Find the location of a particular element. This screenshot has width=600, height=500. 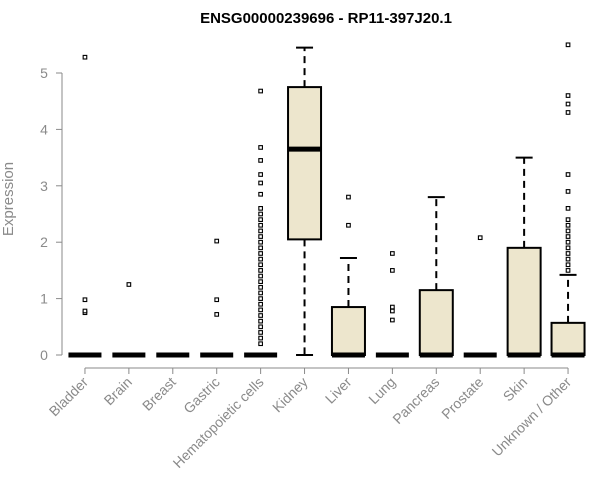

y-tick-label: 4 is located at coordinates (44, 129).